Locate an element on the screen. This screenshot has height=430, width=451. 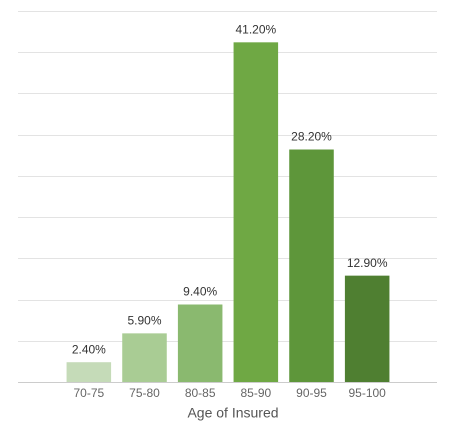
value-label: 5.90% is located at coordinates (144, 321).